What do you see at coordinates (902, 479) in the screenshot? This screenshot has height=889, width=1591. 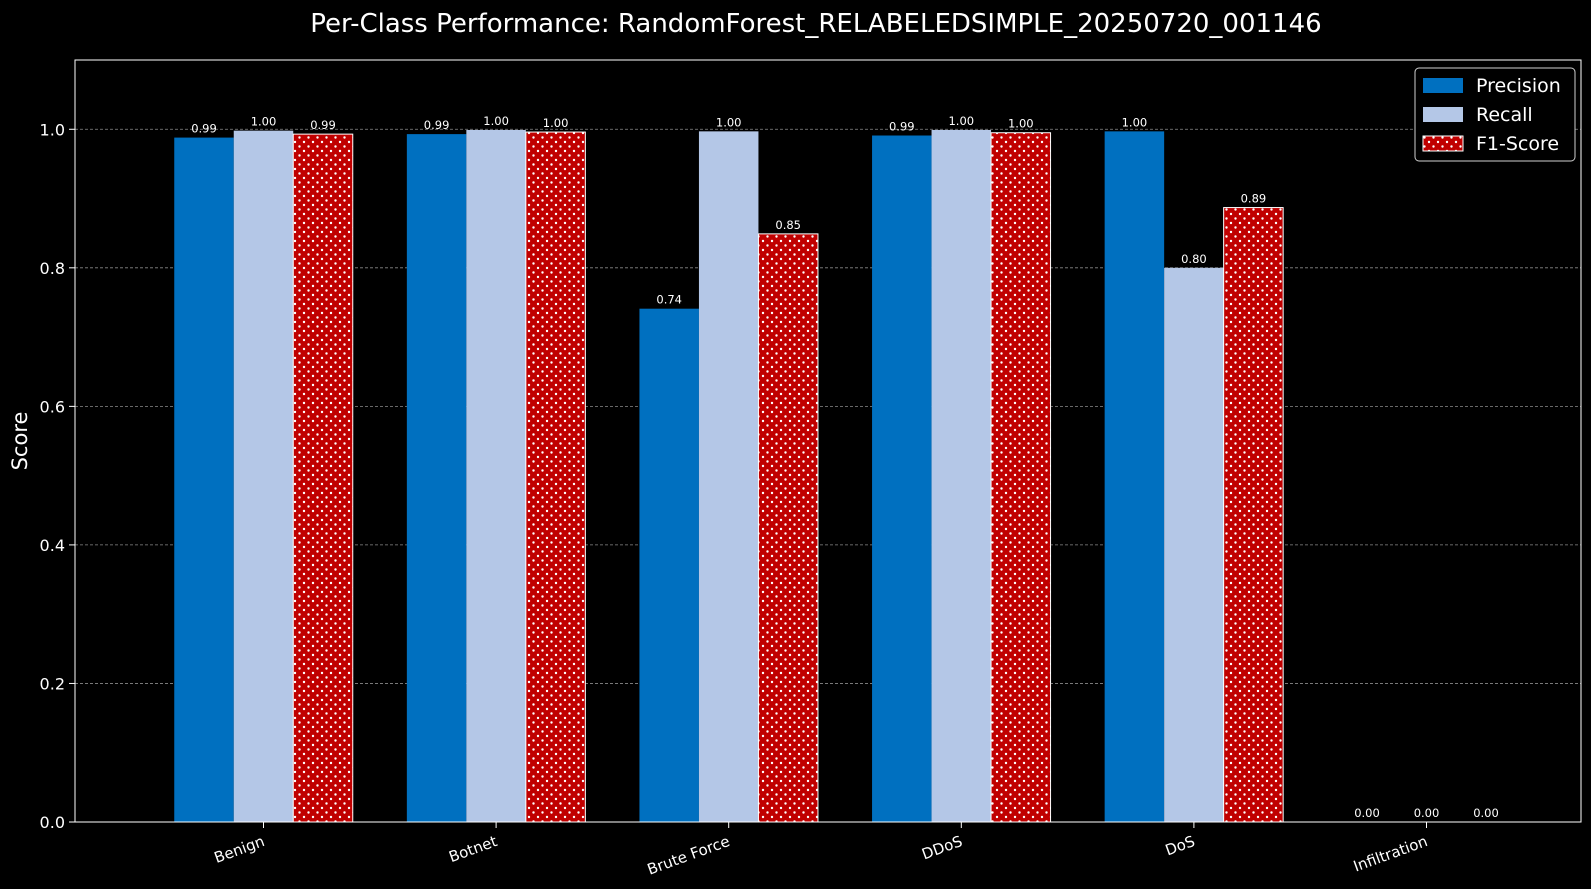 I see `bar-precision-ddos` at bounding box center [902, 479].